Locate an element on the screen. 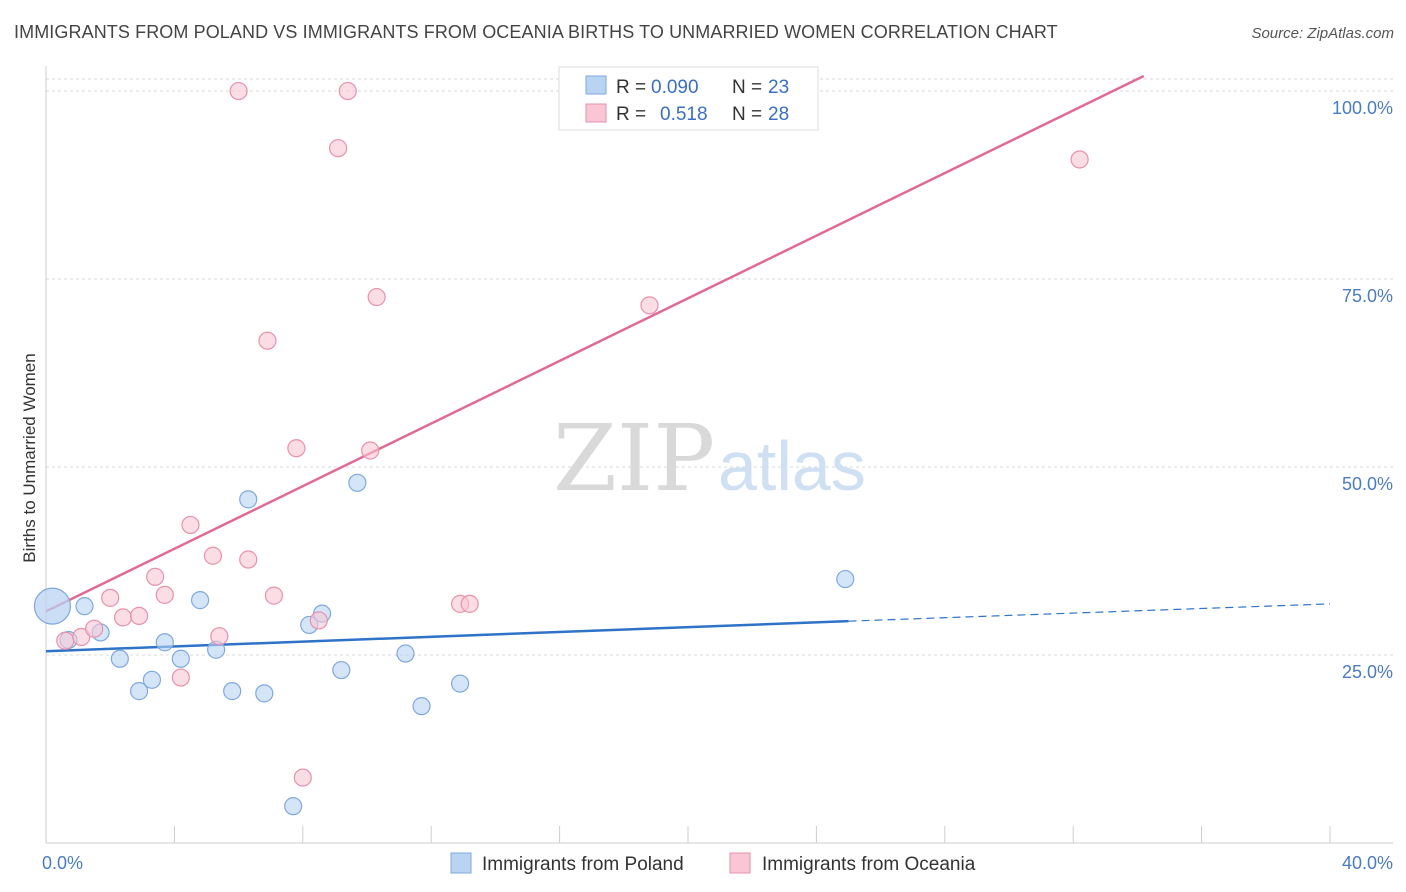 This screenshot has height=892, width=1406. watermark-zip: ZIP is located at coordinates (634, 458).